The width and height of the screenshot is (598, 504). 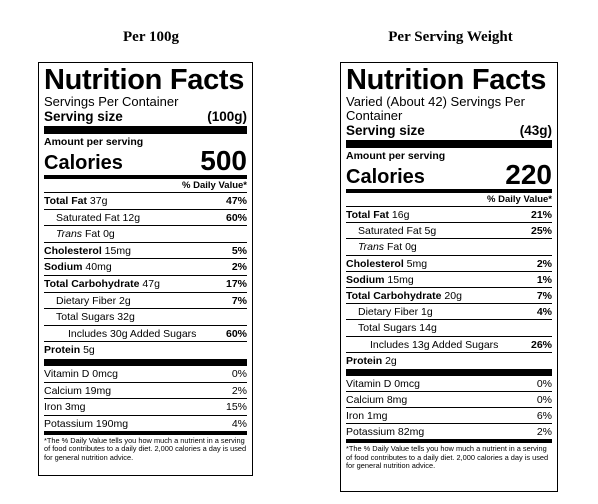 What do you see at coordinates (145, 251) in the screenshot?
I see `nutrient-row-cholesterol: Cholesterol 15mg 5%` at bounding box center [145, 251].